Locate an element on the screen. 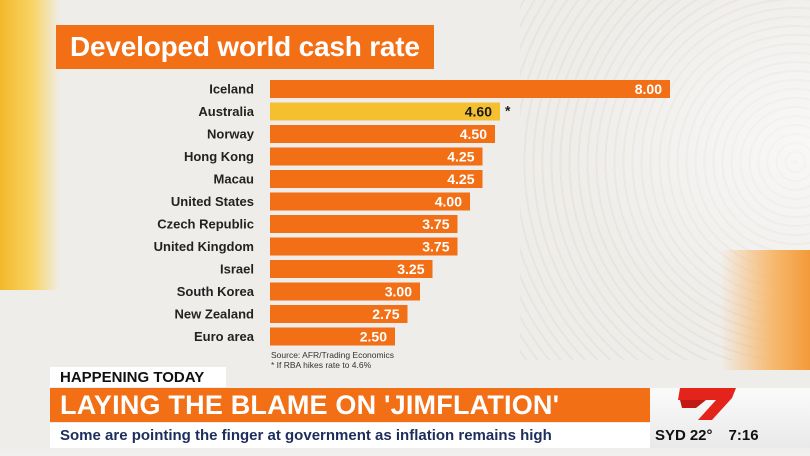  value-label: 2.75 is located at coordinates (385, 314).